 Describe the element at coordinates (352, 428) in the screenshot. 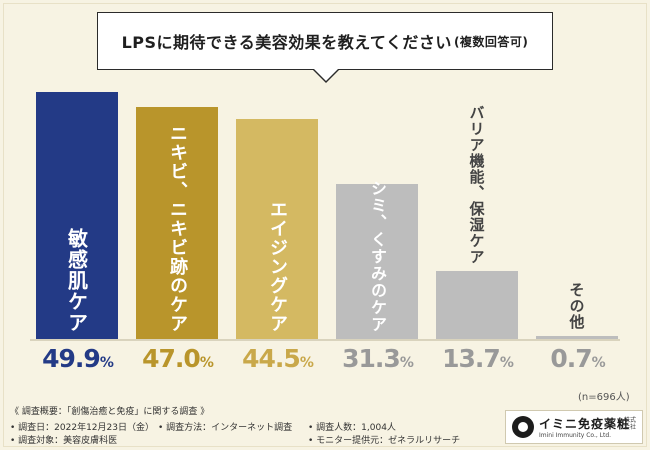

I see `survey-count: • 調査人数：1,004人` at that location.